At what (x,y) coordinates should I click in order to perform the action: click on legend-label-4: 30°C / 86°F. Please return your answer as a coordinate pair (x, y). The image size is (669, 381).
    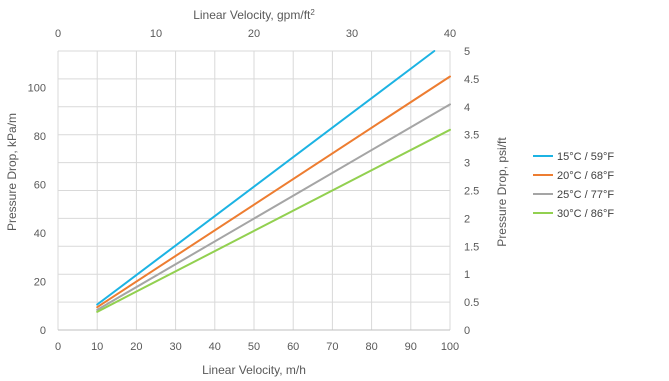
    Looking at the image, I should click on (585, 214).